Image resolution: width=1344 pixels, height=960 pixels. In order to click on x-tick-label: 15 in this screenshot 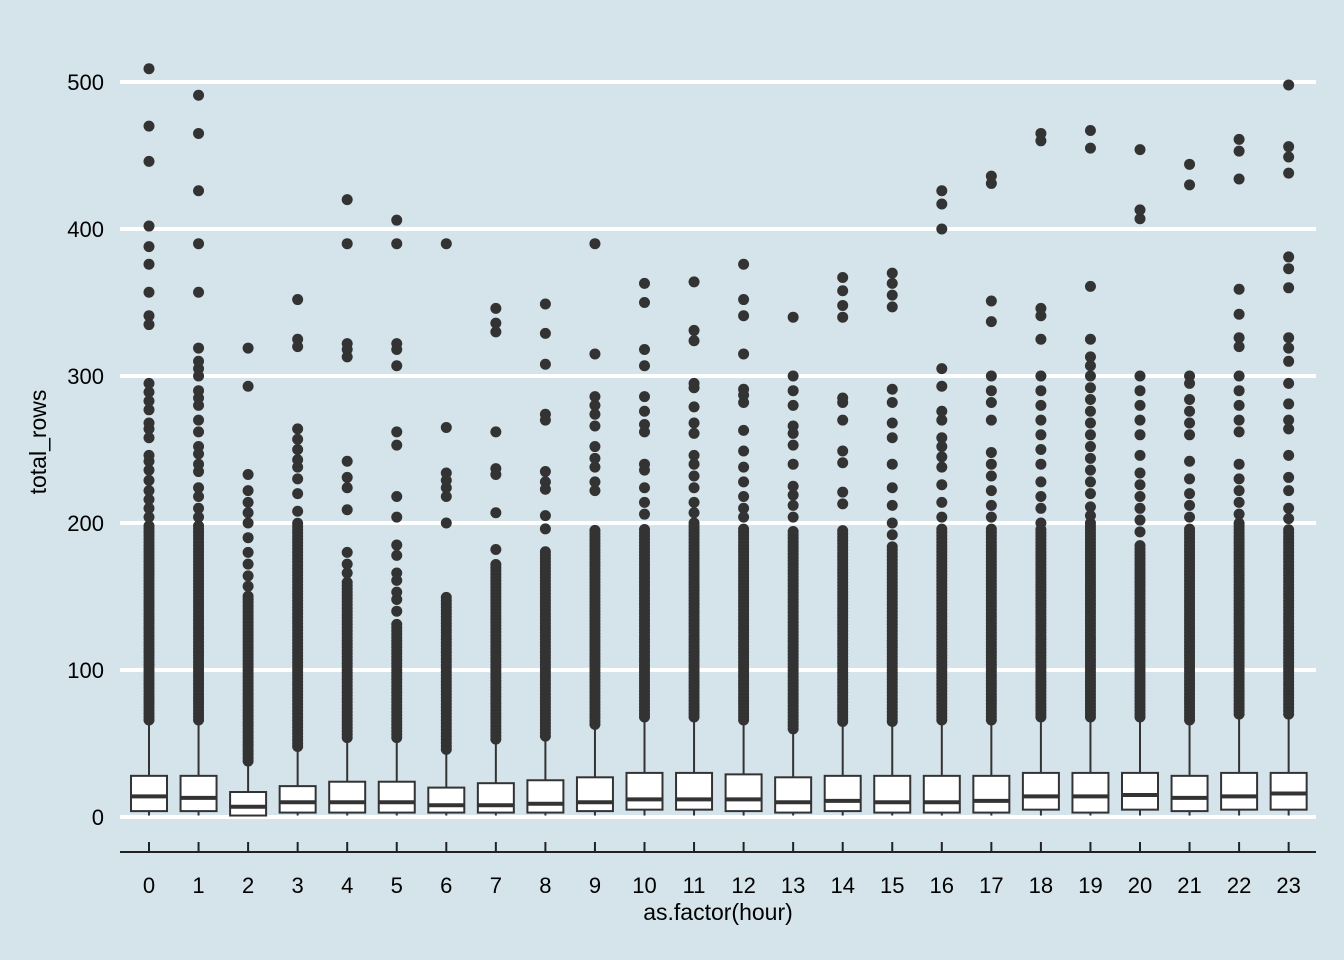, I will do `click(892, 885)`.